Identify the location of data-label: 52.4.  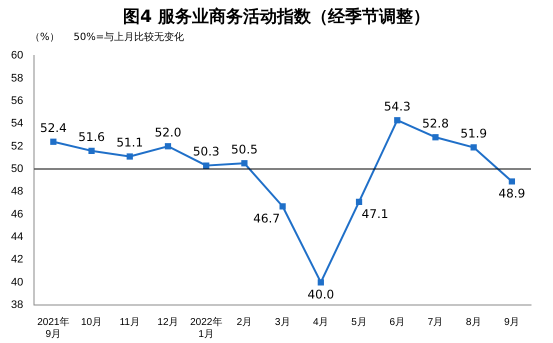
(53, 127).